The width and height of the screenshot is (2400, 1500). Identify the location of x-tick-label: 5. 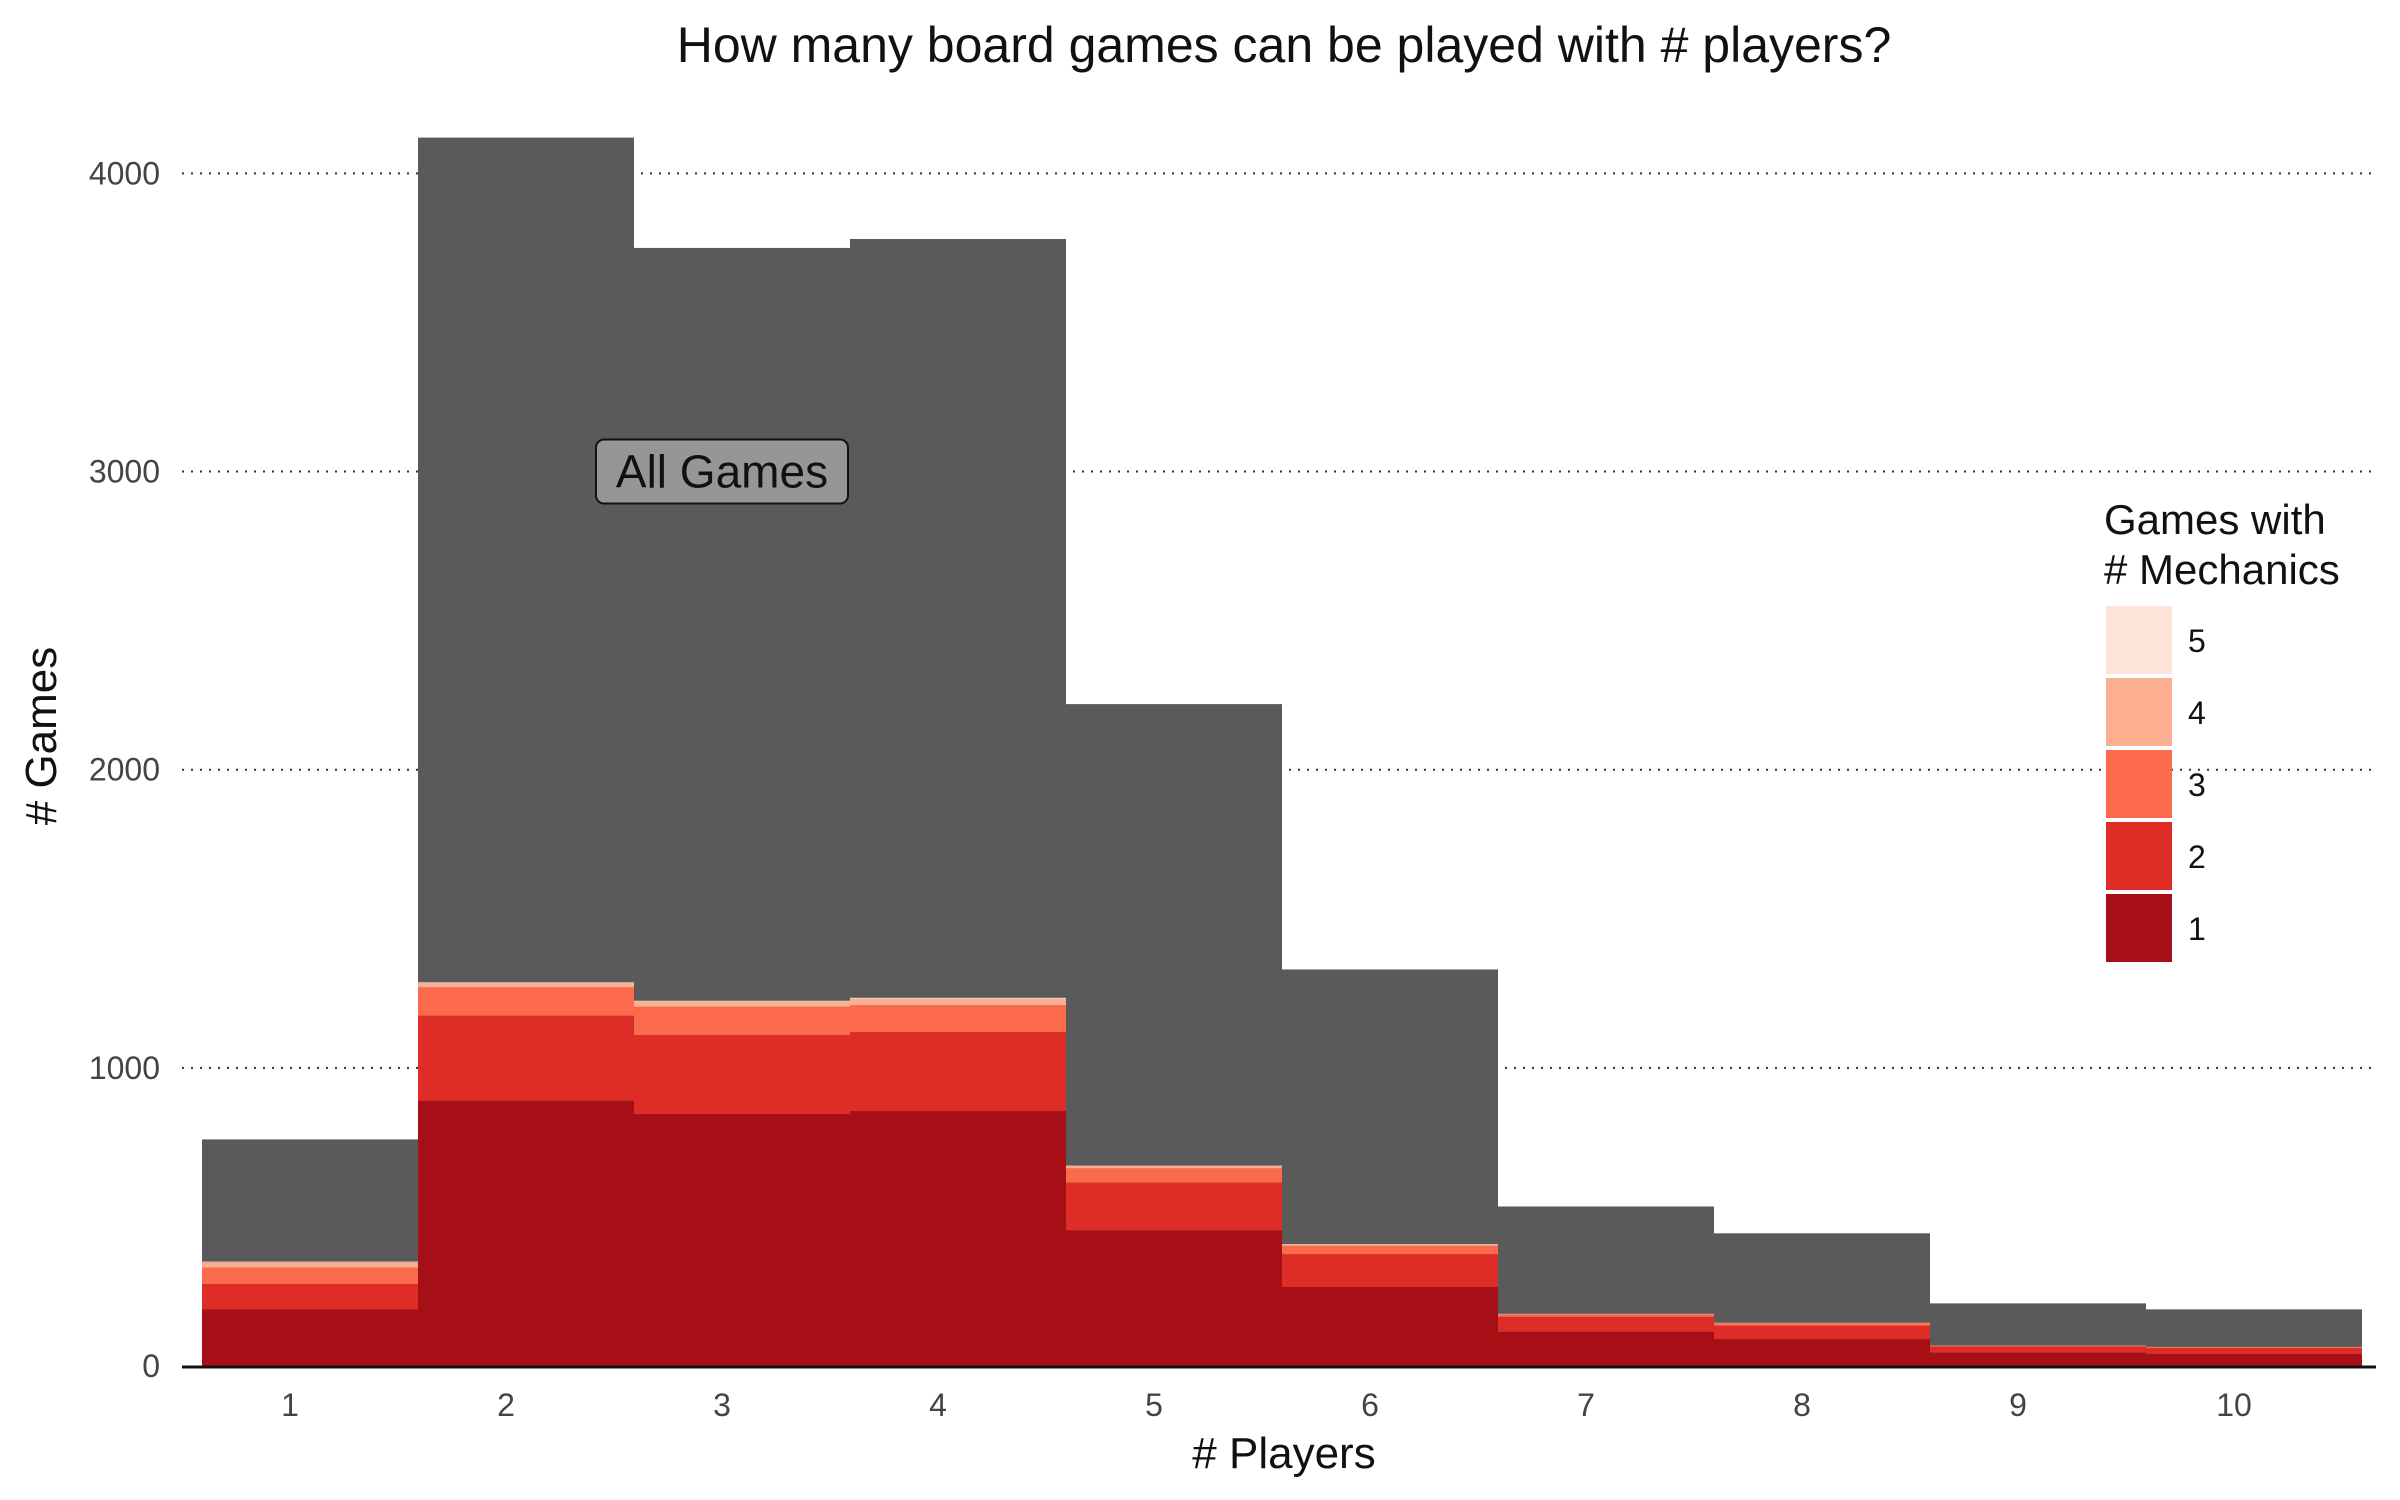
(1154, 1405).